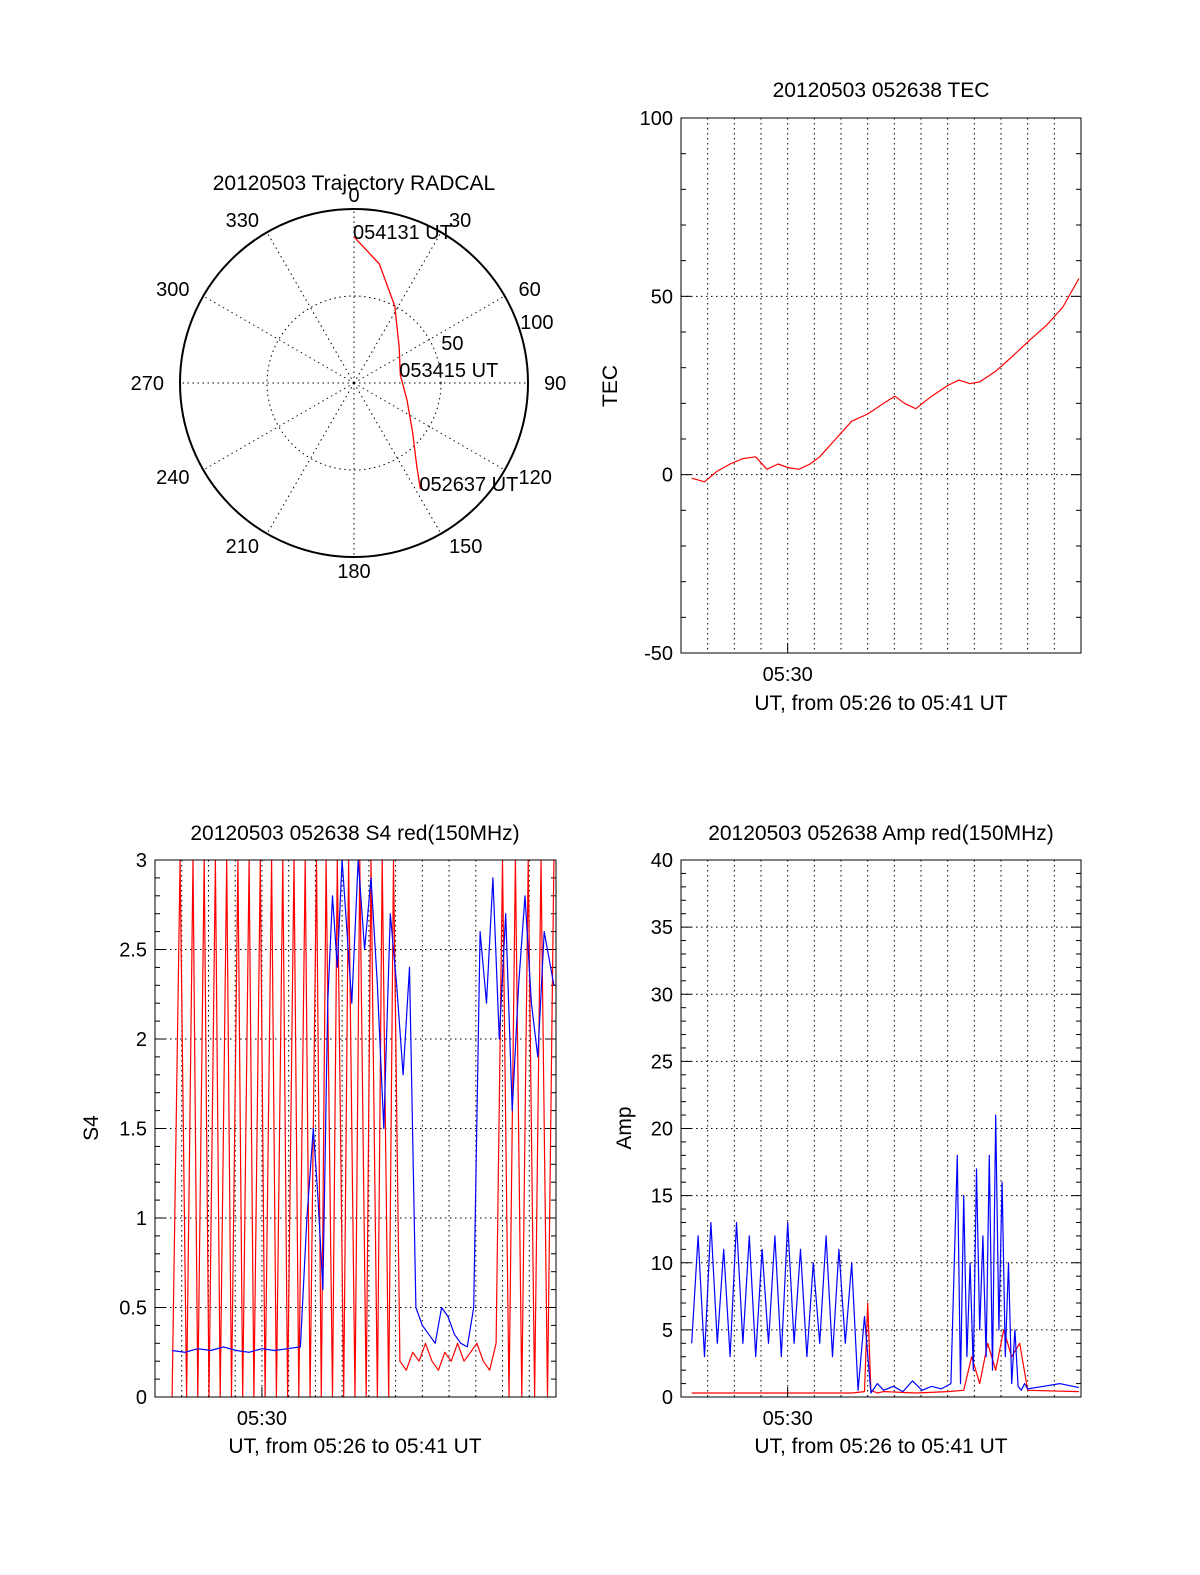  Describe the element at coordinates (353, 572) in the screenshot. I see `polar-azimuth-label: 180` at that location.